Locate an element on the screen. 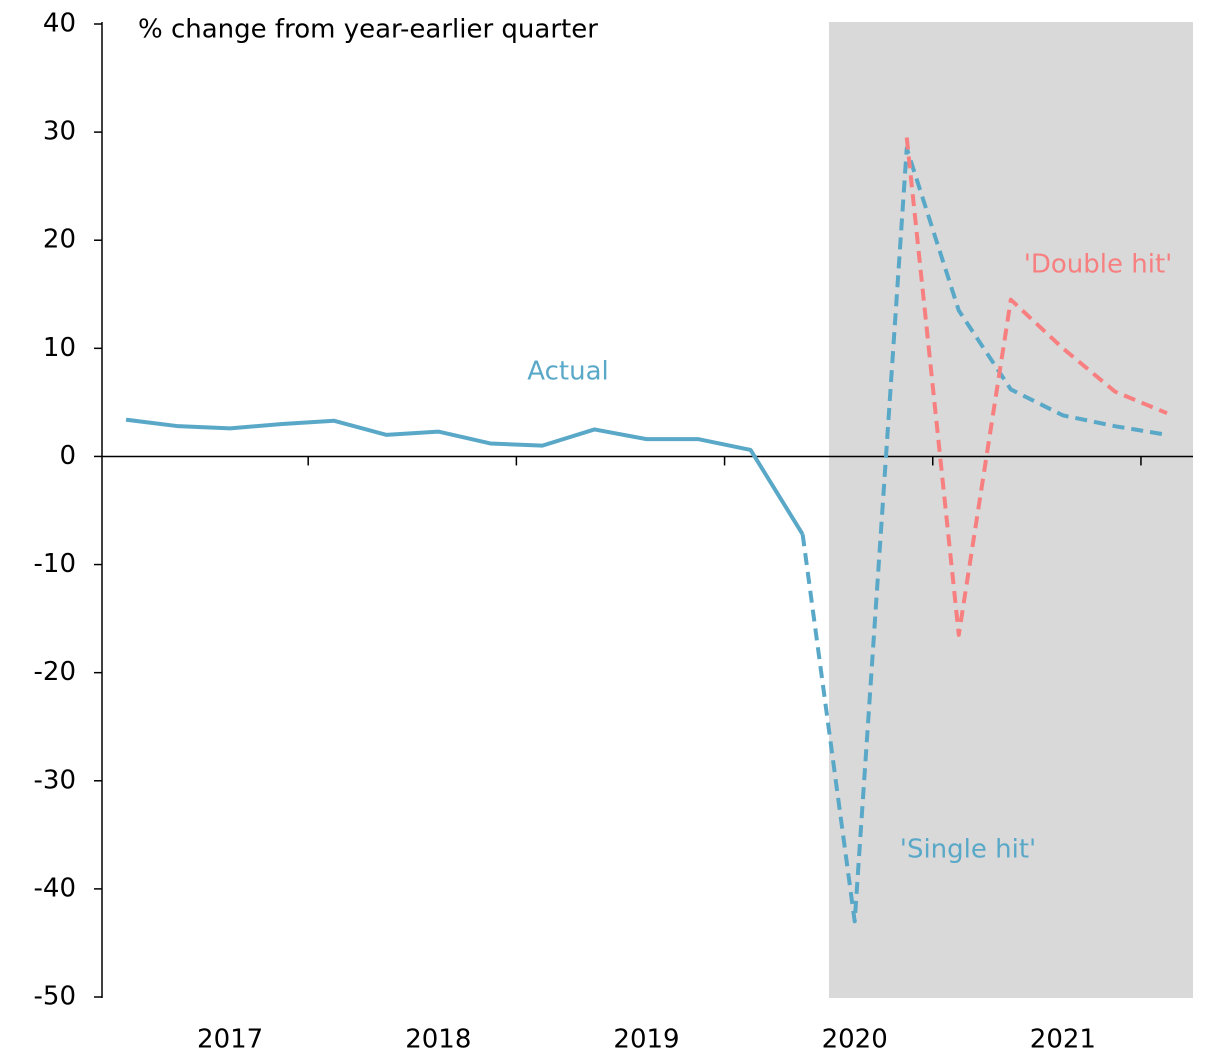 This screenshot has width=1212, height=1057. x-tick-label: 2017 is located at coordinates (230, 1040).